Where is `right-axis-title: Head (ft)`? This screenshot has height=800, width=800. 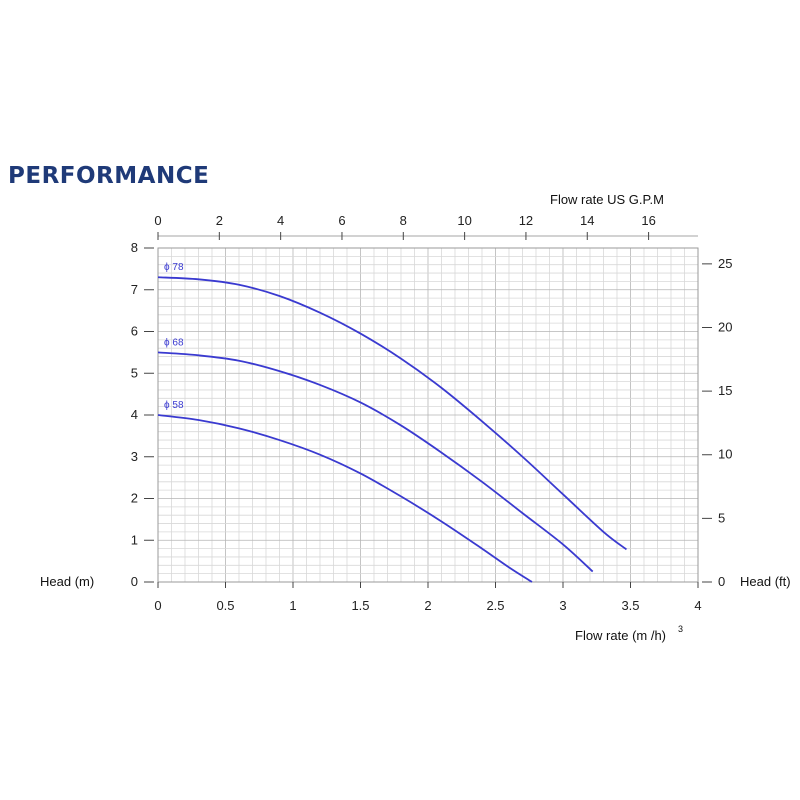 right-axis-title: Head (ft) is located at coordinates (765, 581).